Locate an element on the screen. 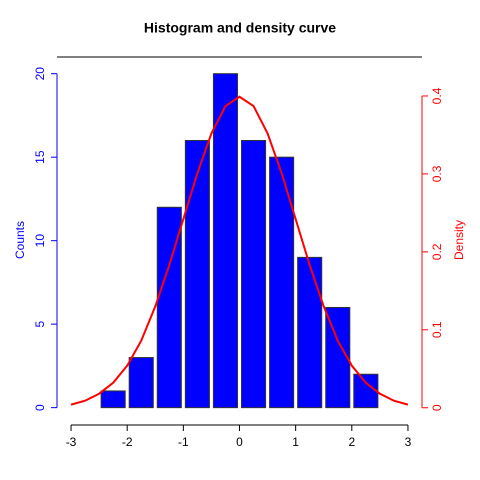 This screenshot has width=480, height=480. y2-tick-label: 0.1 is located at coordinates (437, 329).